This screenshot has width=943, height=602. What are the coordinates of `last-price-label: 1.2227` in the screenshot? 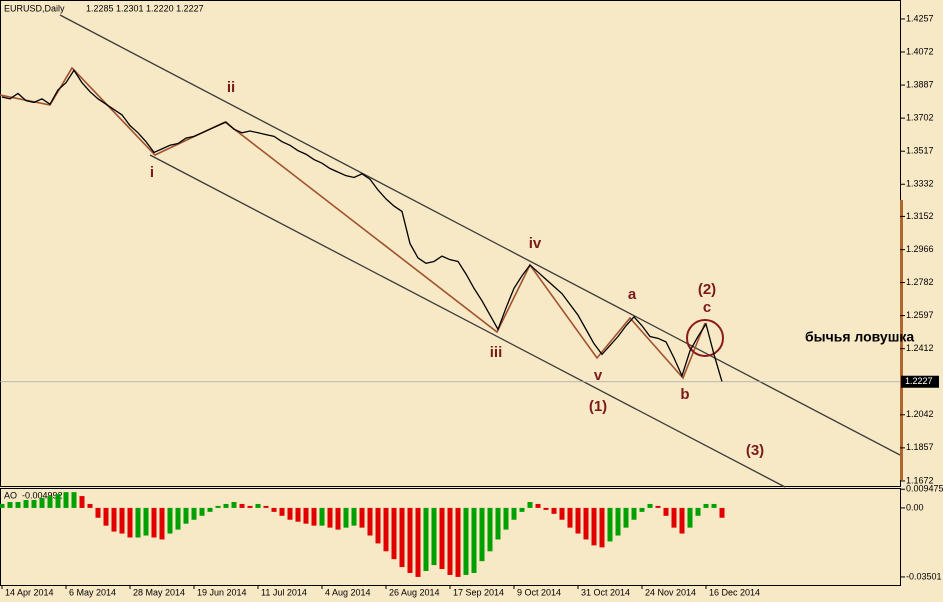 It's located at (919, 381).